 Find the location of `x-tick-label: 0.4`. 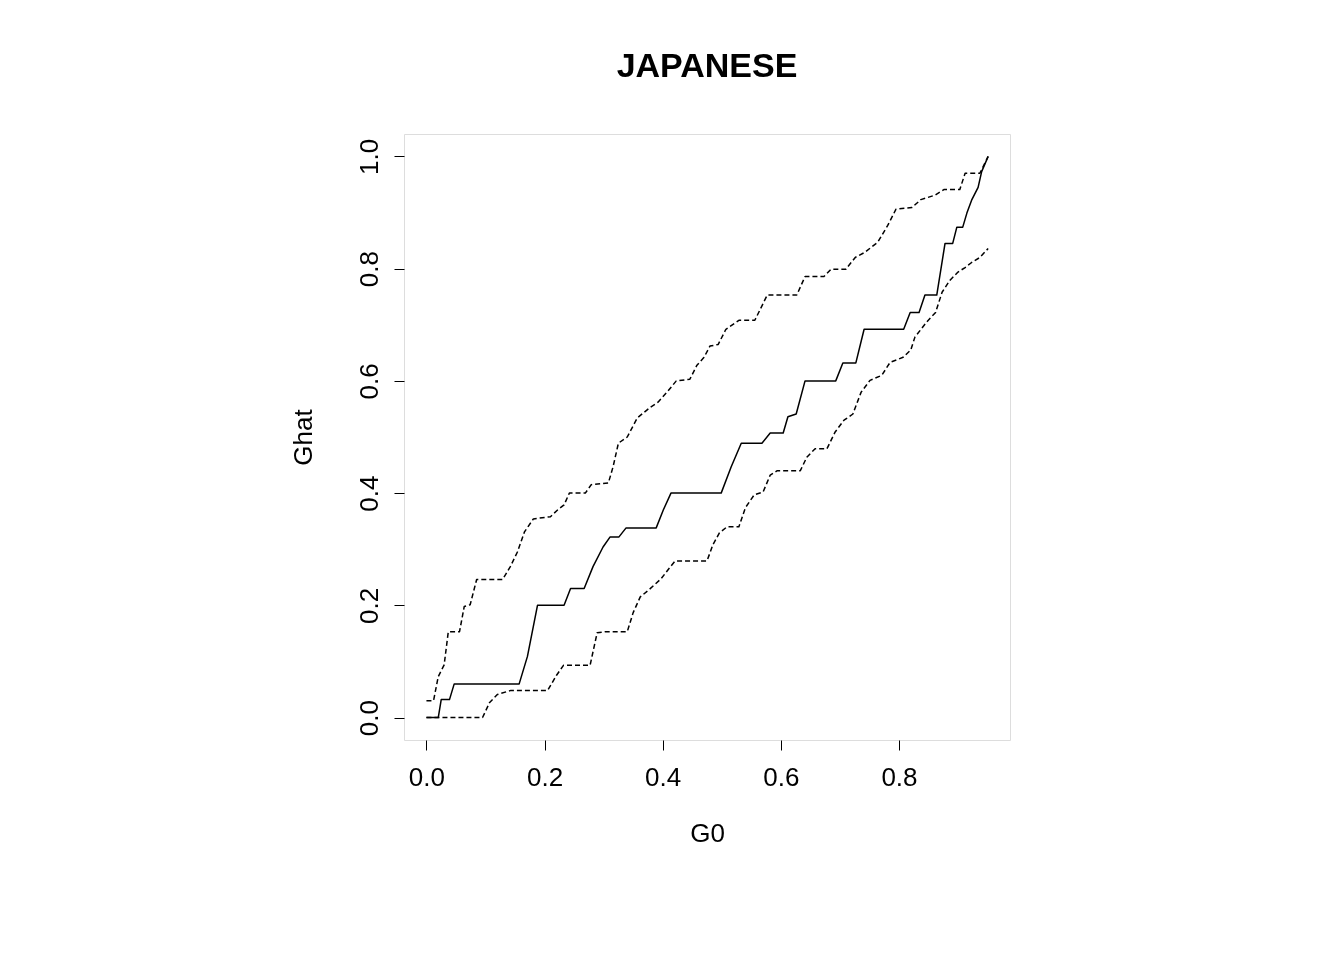

x-tick-label: 0.4 is located at coordinates (663, 776).